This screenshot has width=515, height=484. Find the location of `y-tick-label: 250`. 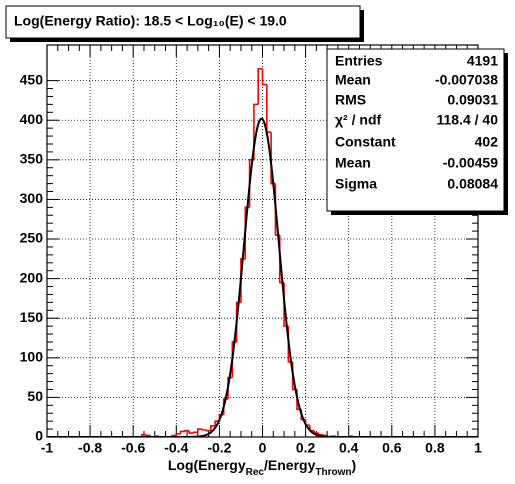

y-tick-label: 250 is located at coordinates (32, 238).